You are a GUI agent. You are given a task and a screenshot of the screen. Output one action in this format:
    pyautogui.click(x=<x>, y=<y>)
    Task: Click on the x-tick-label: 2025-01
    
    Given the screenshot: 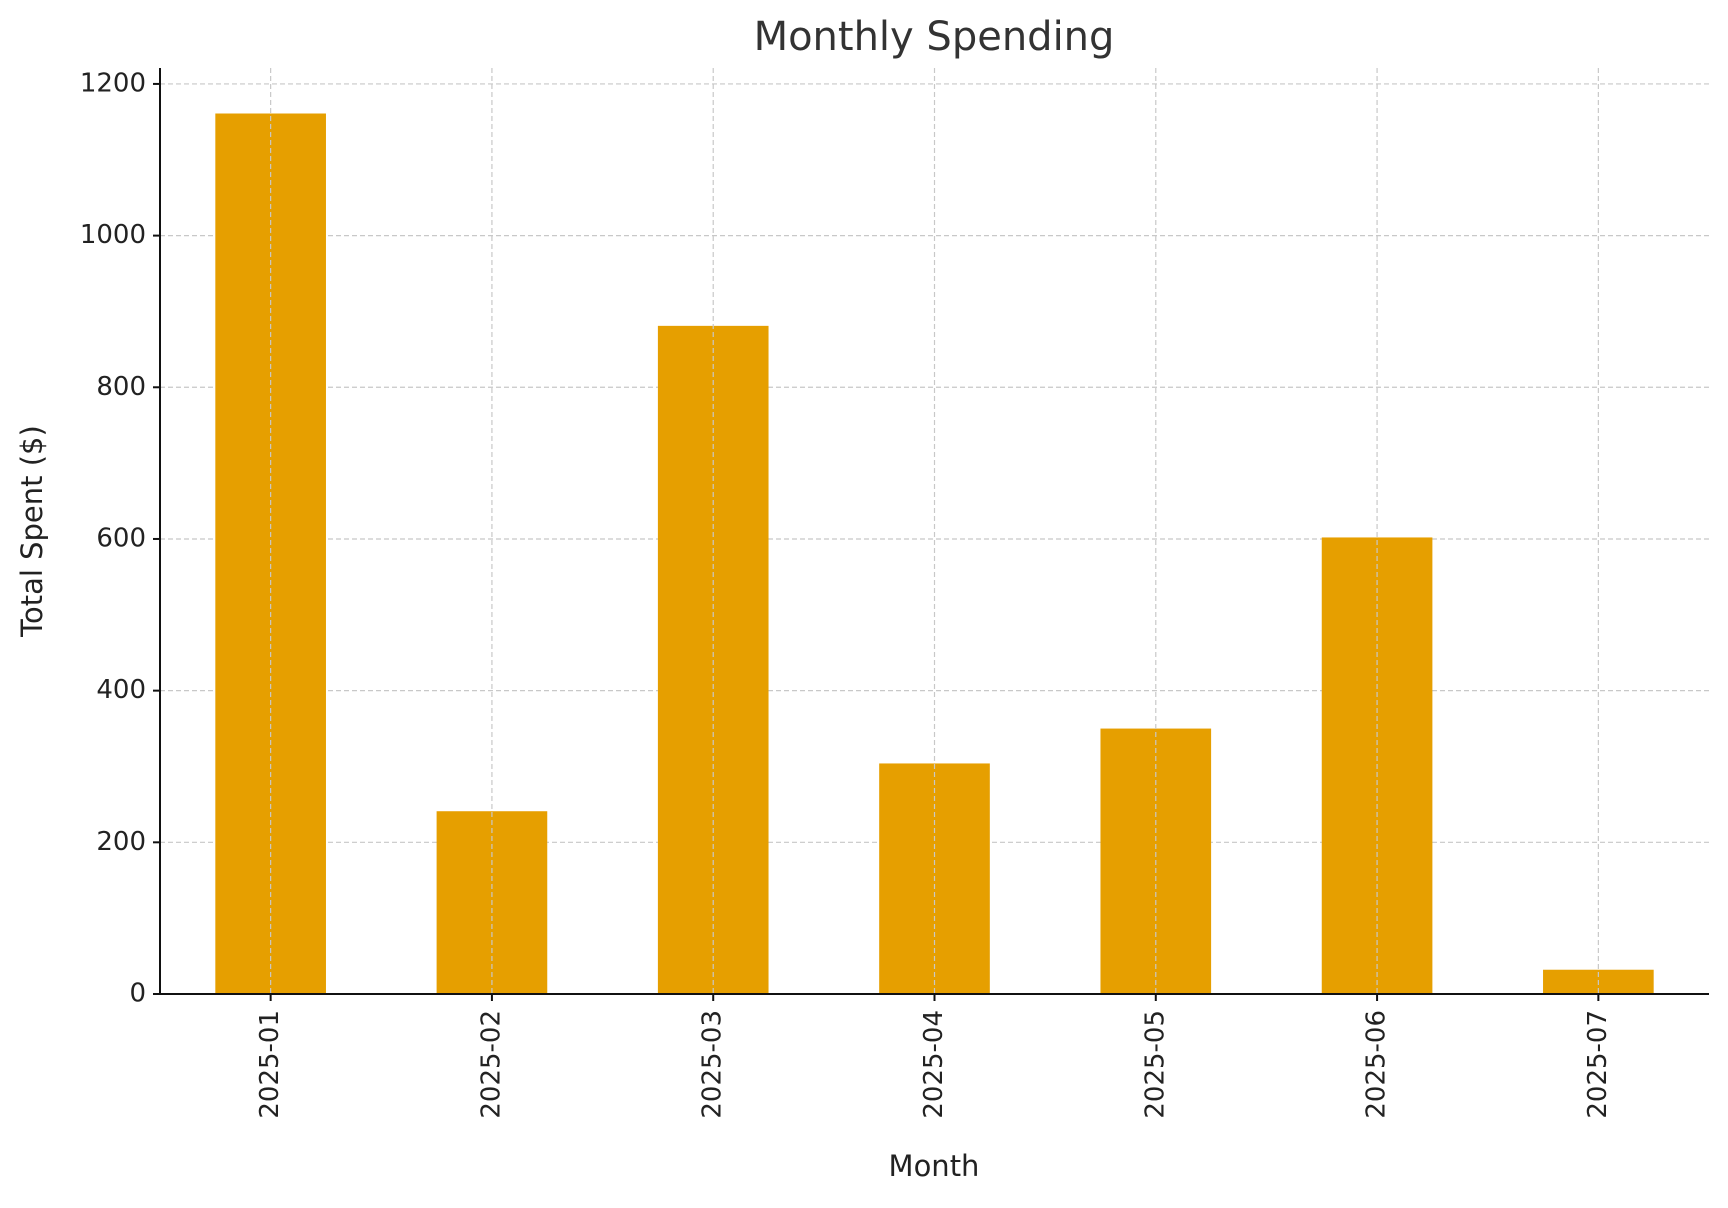 What is the action you would take?
    pyautogui.click(x=270, y=1064)
    